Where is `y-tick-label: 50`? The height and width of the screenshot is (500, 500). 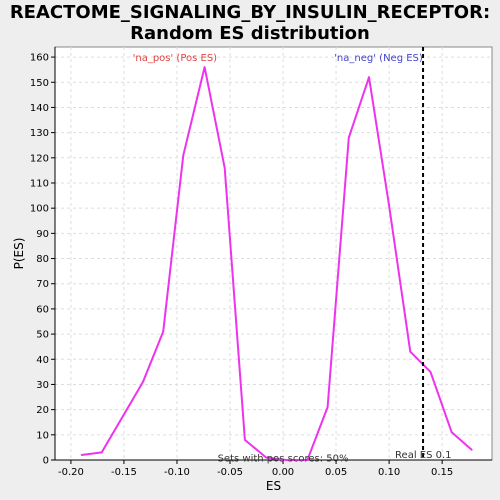 y-tick-label: 50 is located at coordinates (42, 335).